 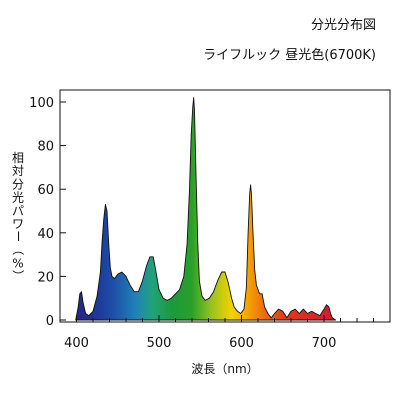 I want to click on y-tick-label: 60, so click(x=45, y=190).